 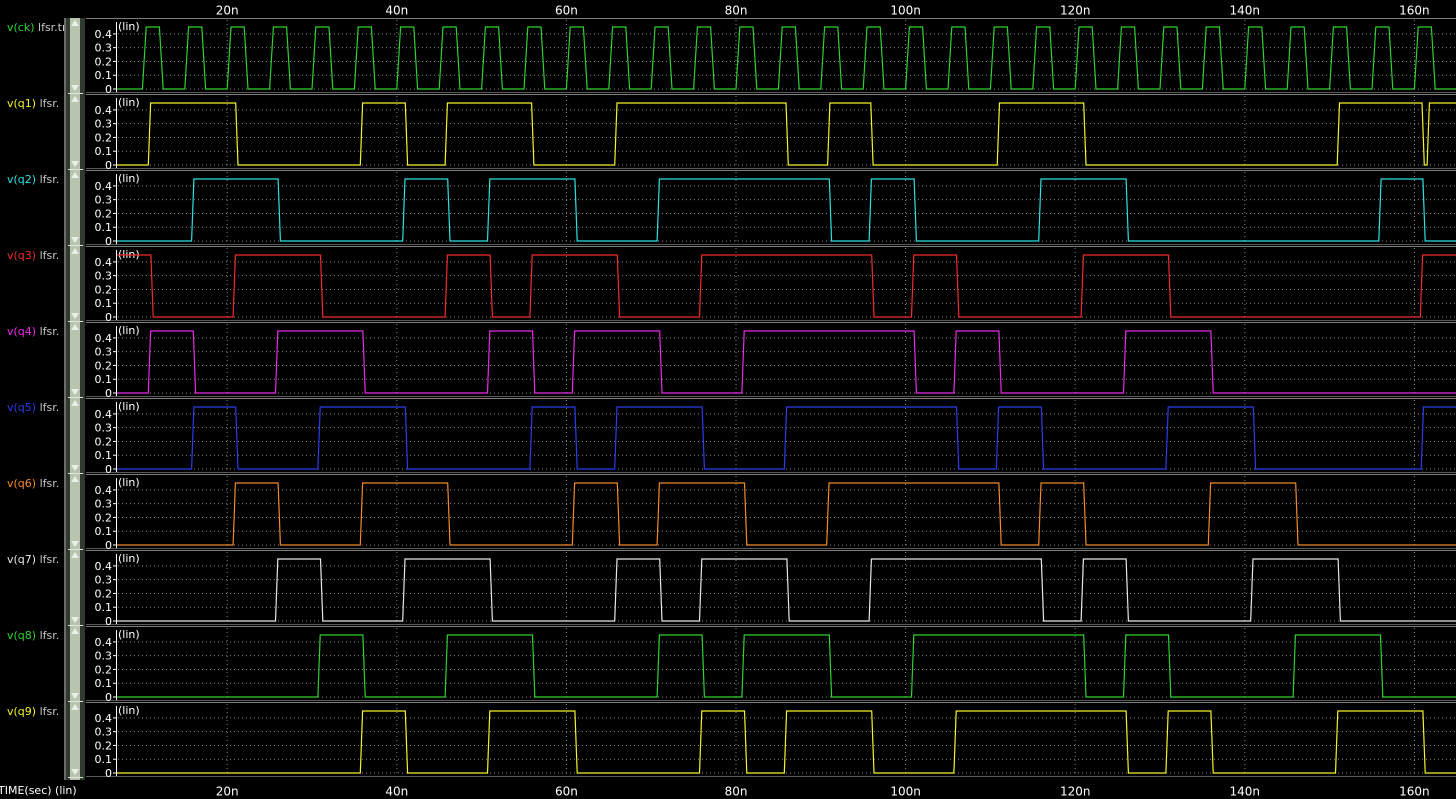 I want to click on signal-row-vq3: 00.10.20.30.4(lin), so click(x=771, y=285).